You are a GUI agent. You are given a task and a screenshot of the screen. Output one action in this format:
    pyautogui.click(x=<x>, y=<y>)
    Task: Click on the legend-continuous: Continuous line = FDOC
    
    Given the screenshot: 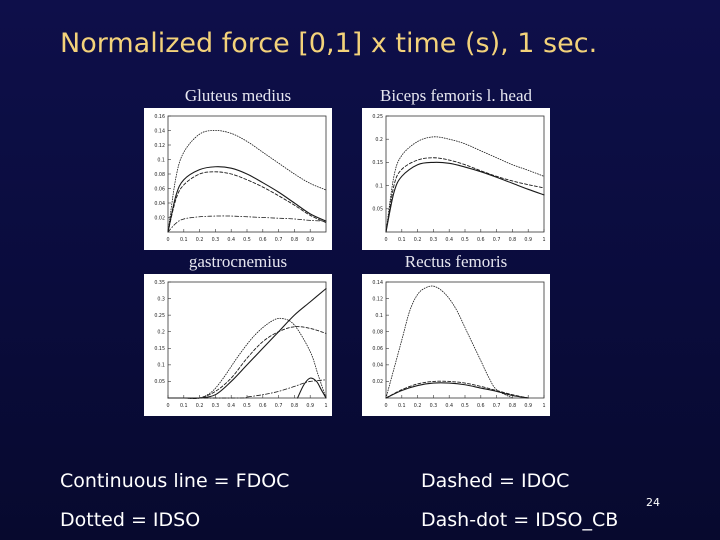 What is the action you would take?
    pyautogui.click(x=175, y=481)
    